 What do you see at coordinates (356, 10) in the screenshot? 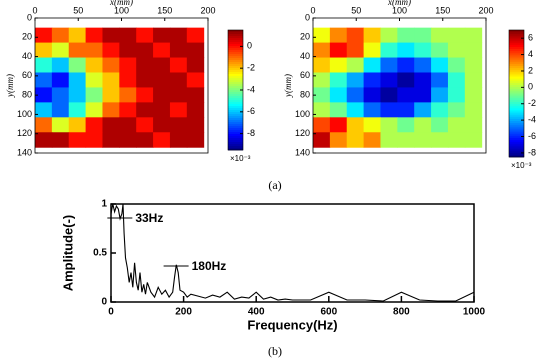
I see `x-tick-label: 50` at bounding box center [356, 10].